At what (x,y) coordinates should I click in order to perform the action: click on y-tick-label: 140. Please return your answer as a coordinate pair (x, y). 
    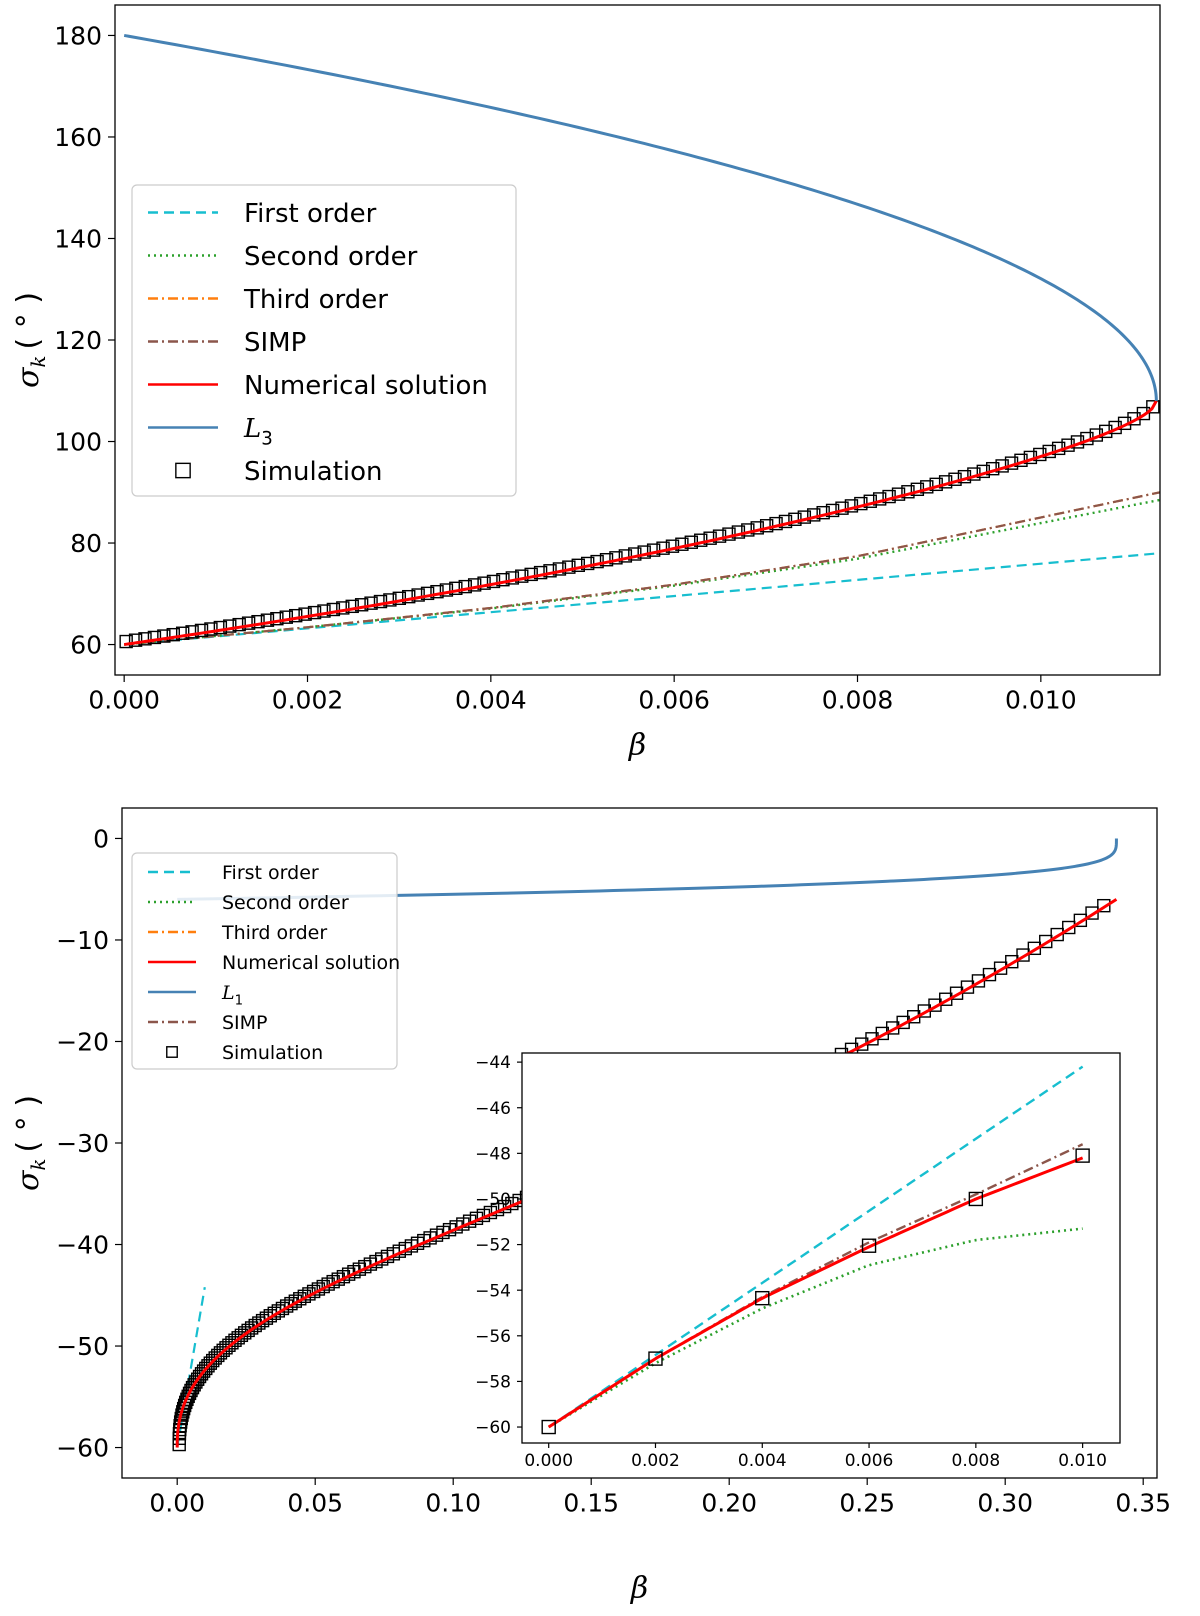
    Looking at the image, I should click on (78, 238).